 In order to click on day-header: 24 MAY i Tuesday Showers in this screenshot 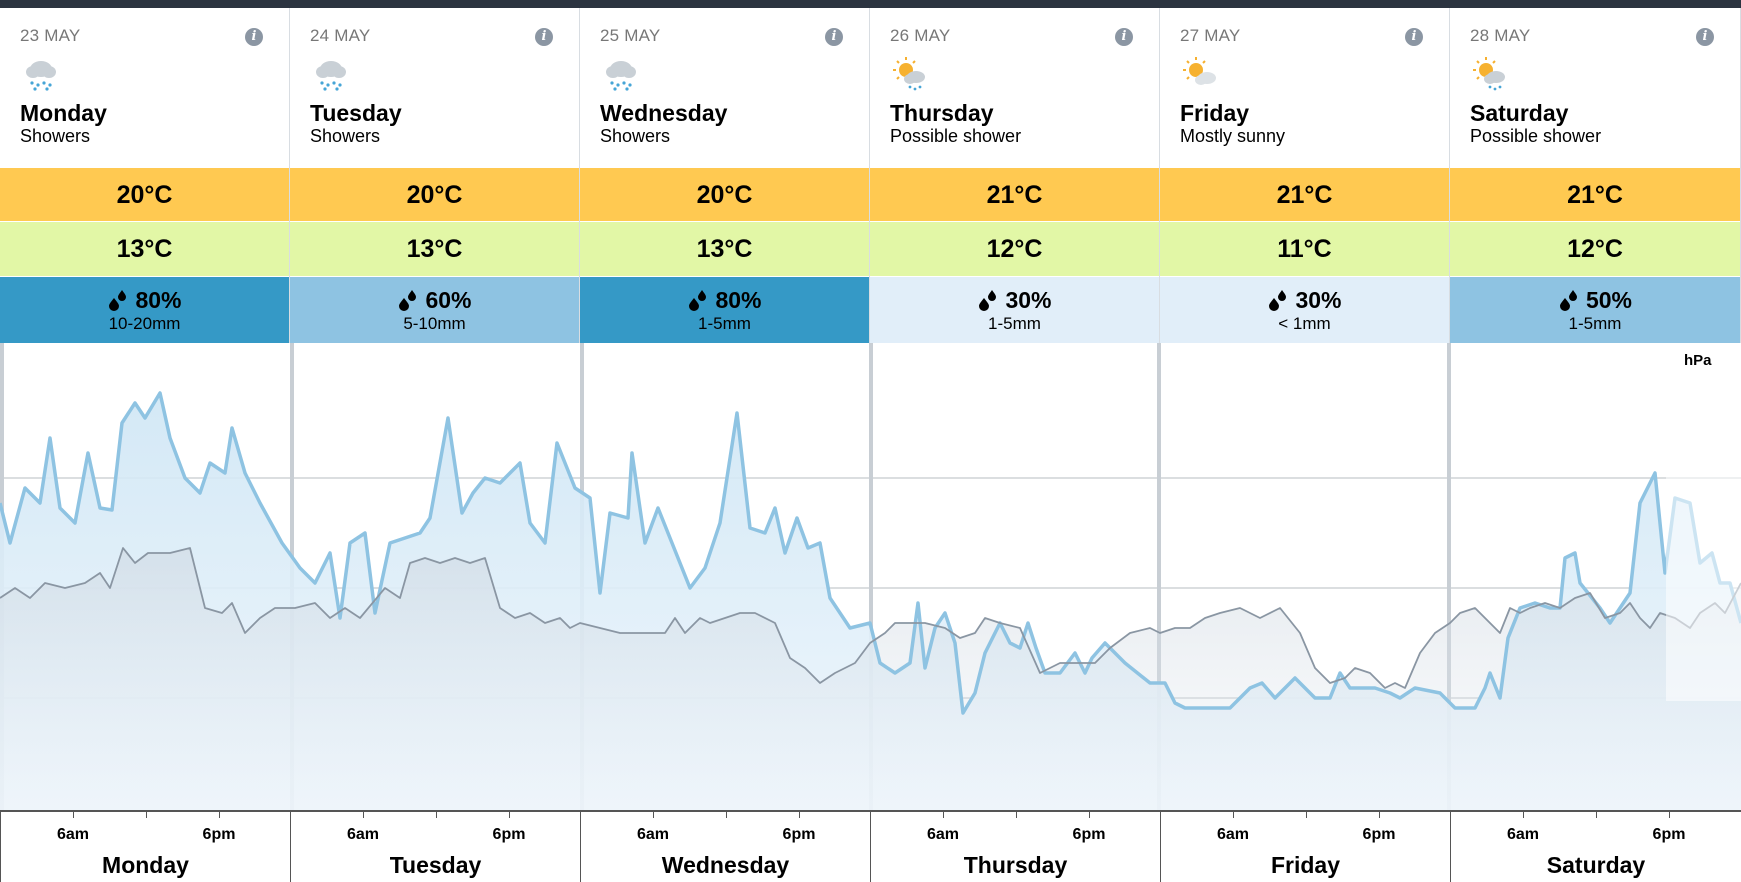, I will do `click(434, 88)`.